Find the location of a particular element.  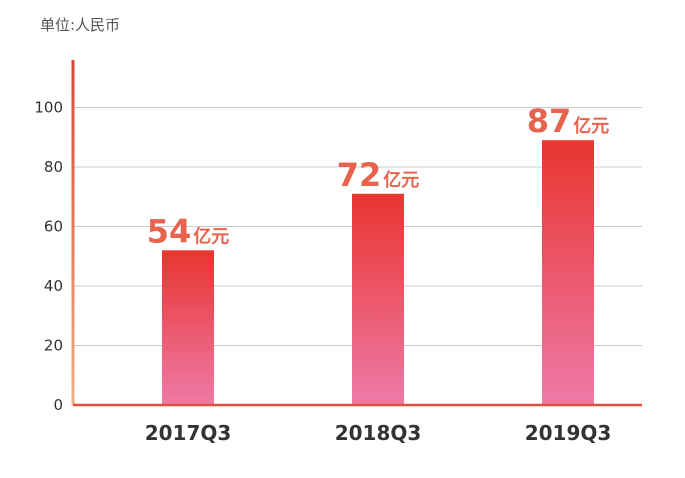

y-tick-label: 60 is located at coordinates (53, 227).